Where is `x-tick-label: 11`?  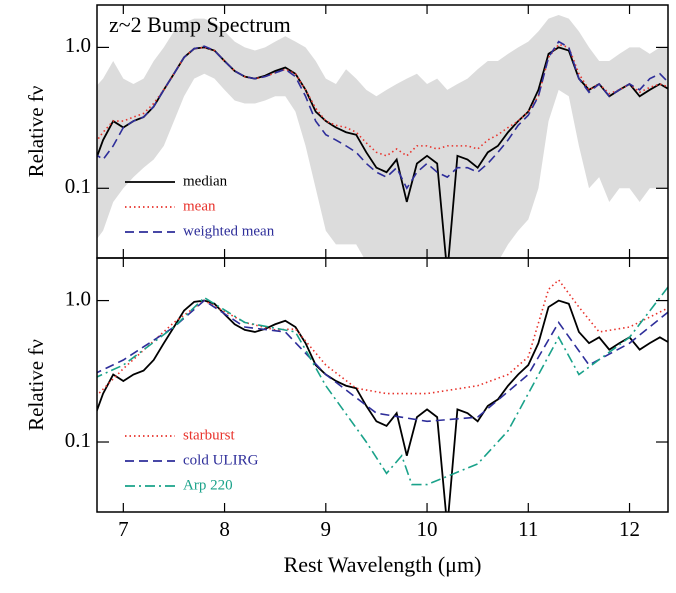 x-tick-label: 11 is located at coordinates (528, 529).